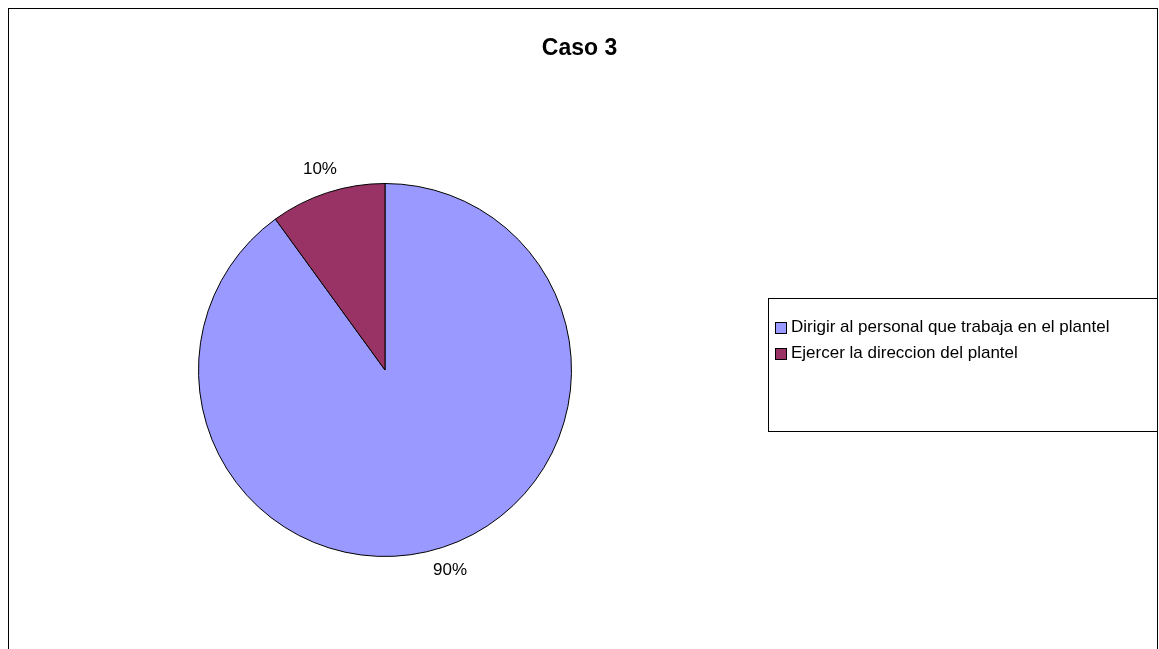 This screenshot has width=1159, height=649. What do you see at coordinates (904, 353) in the screenshot?
I see `legend-label: Ejercer la direccion del plantel` at bounding box center [904, 353].